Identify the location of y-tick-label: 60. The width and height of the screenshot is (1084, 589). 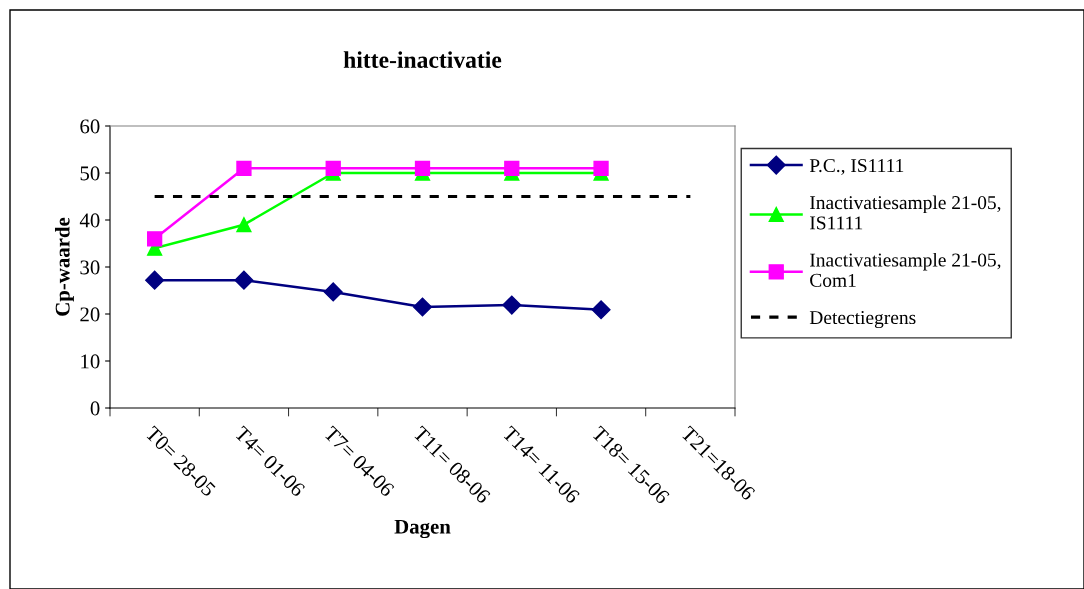
(90, 126).